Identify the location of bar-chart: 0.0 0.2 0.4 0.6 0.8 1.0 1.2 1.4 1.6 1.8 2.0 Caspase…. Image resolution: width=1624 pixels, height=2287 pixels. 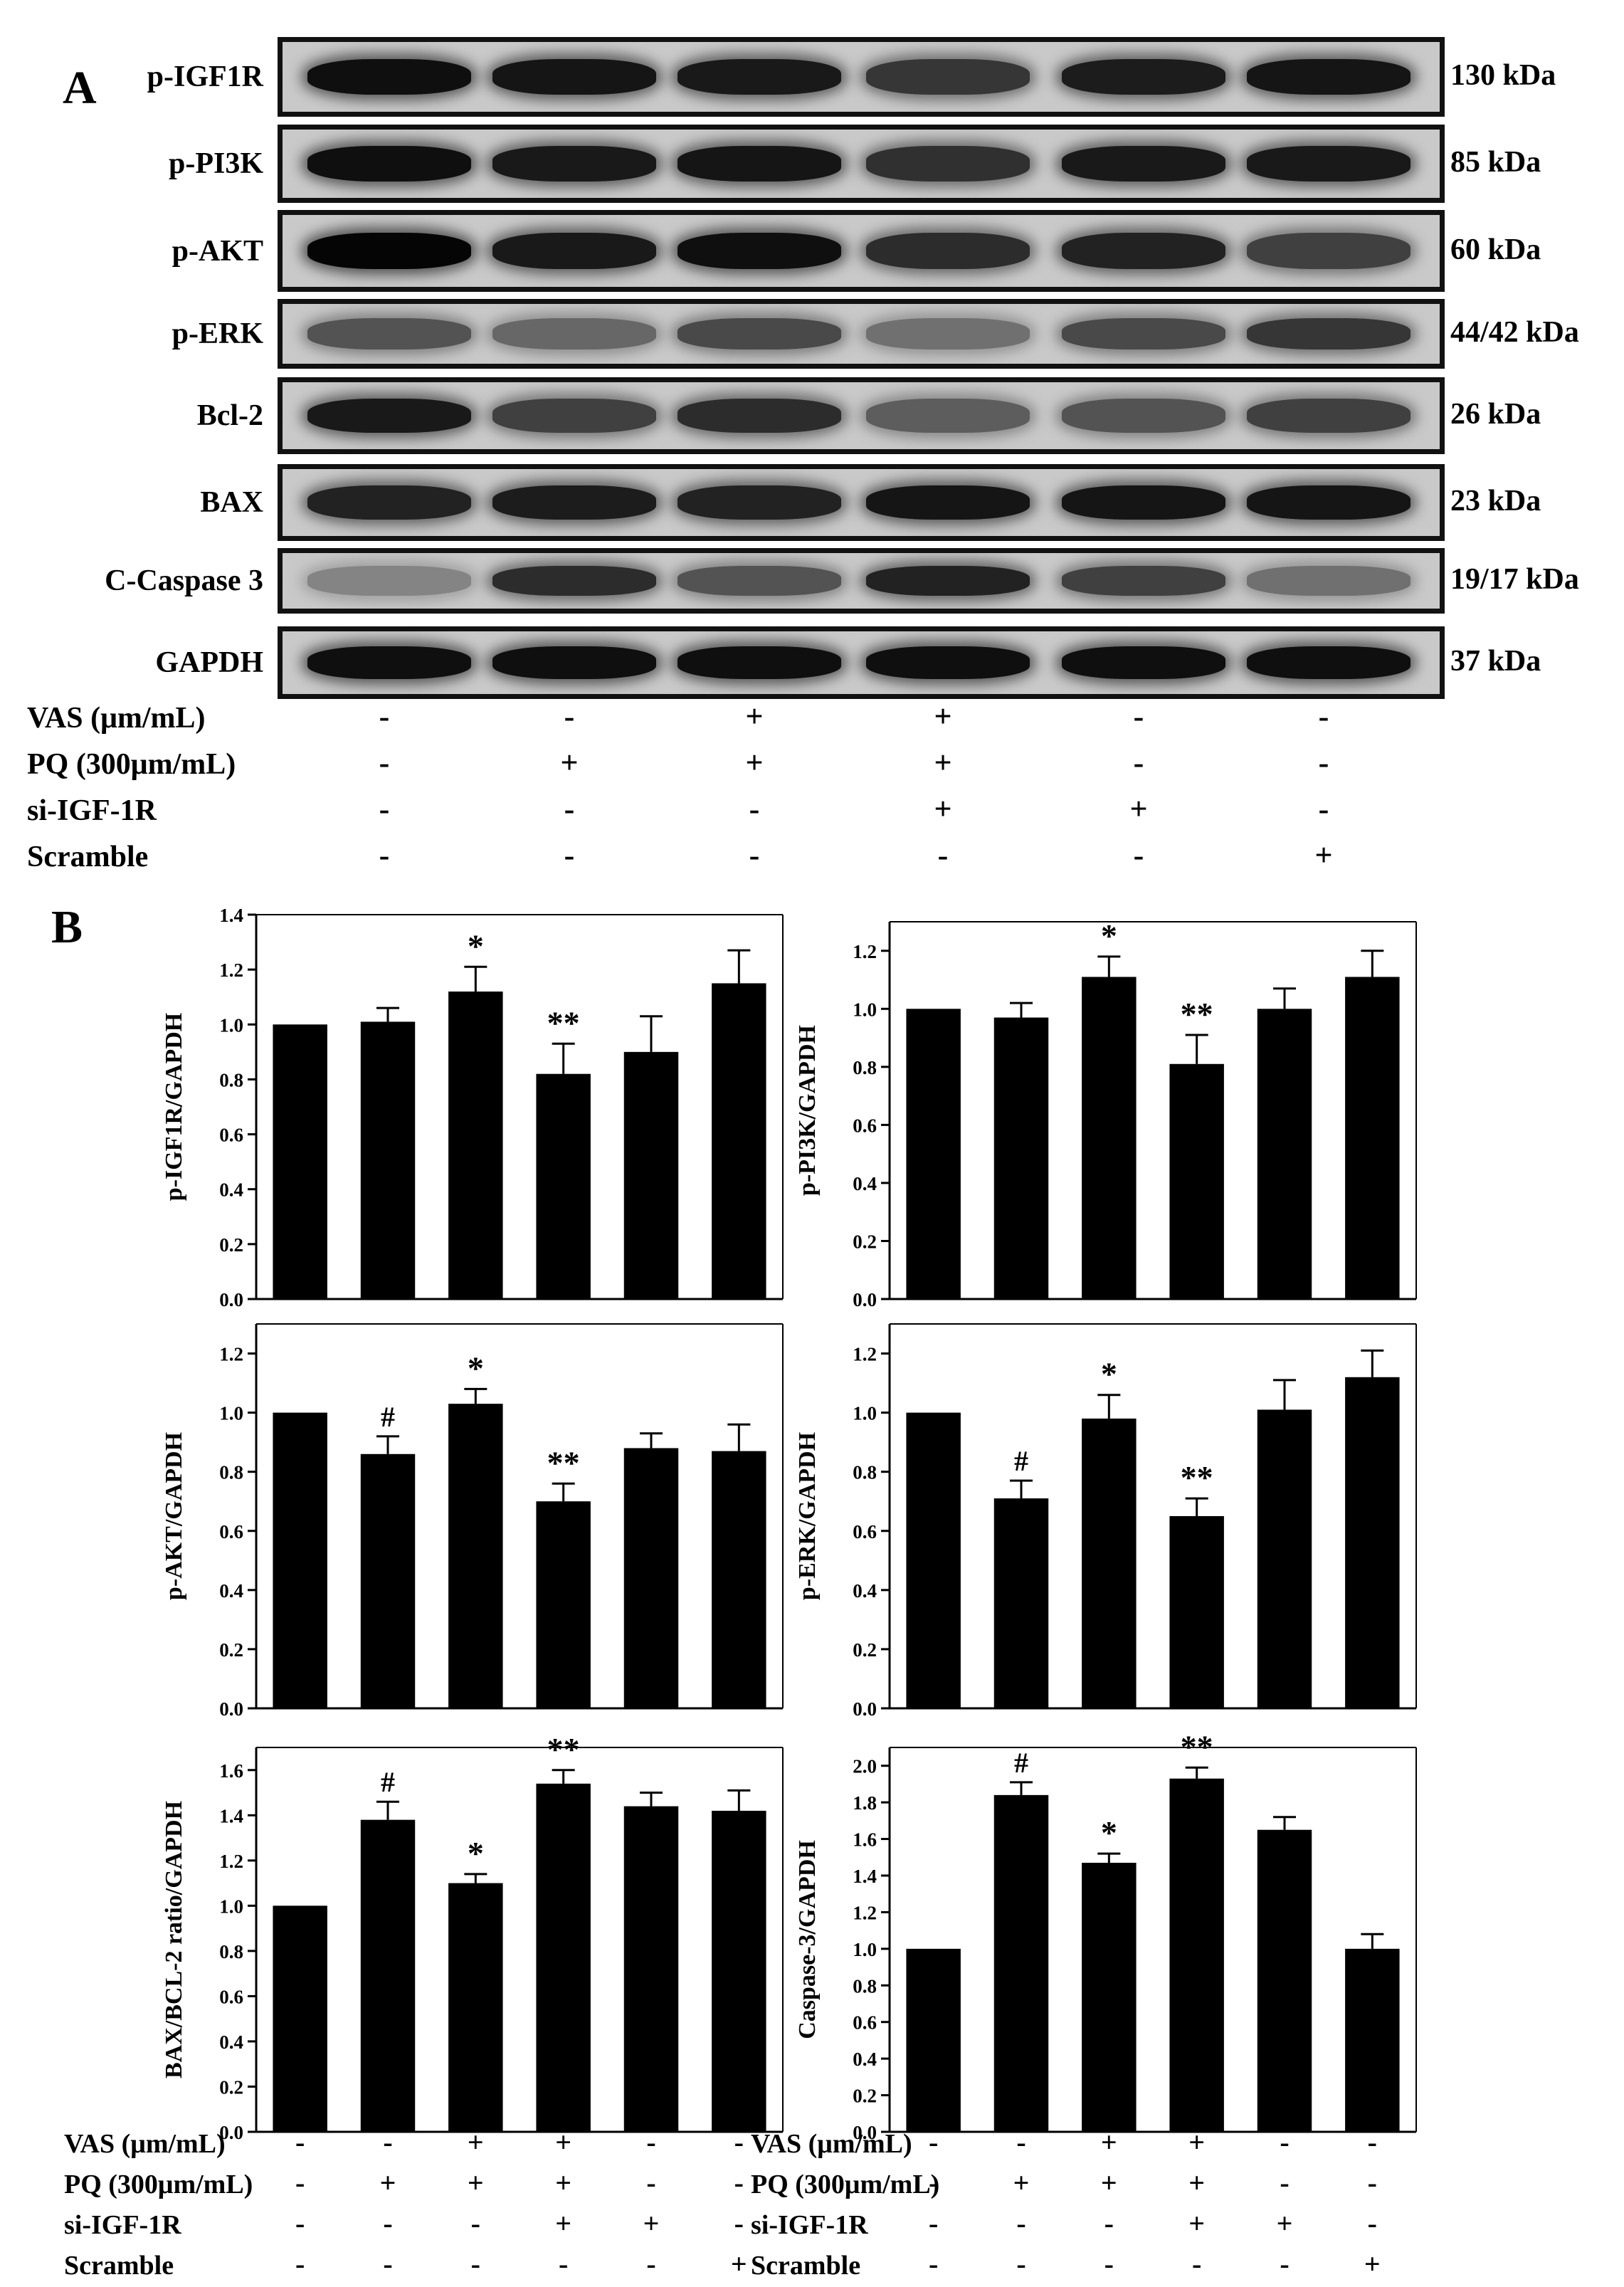
(1105, 1935).